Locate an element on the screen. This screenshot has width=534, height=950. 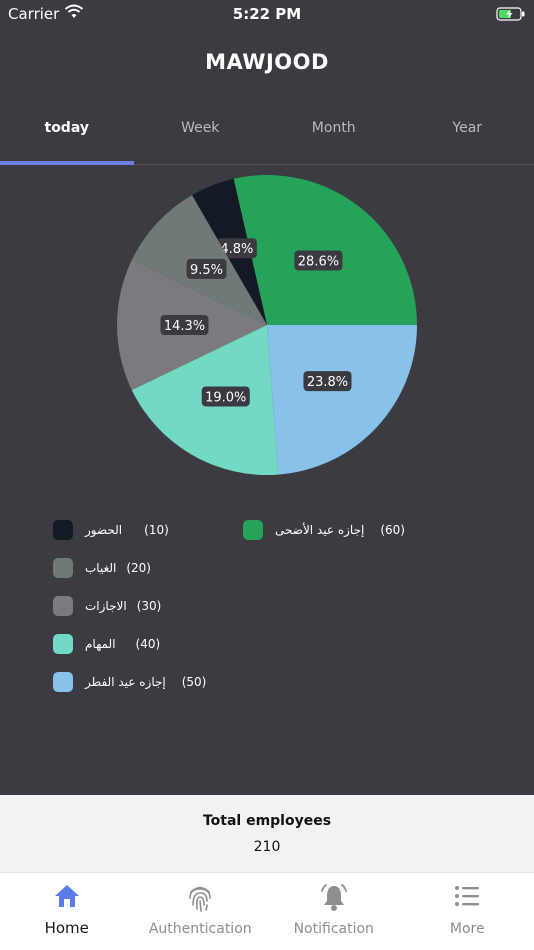
battery-icon is located at coordinates (511, 15).